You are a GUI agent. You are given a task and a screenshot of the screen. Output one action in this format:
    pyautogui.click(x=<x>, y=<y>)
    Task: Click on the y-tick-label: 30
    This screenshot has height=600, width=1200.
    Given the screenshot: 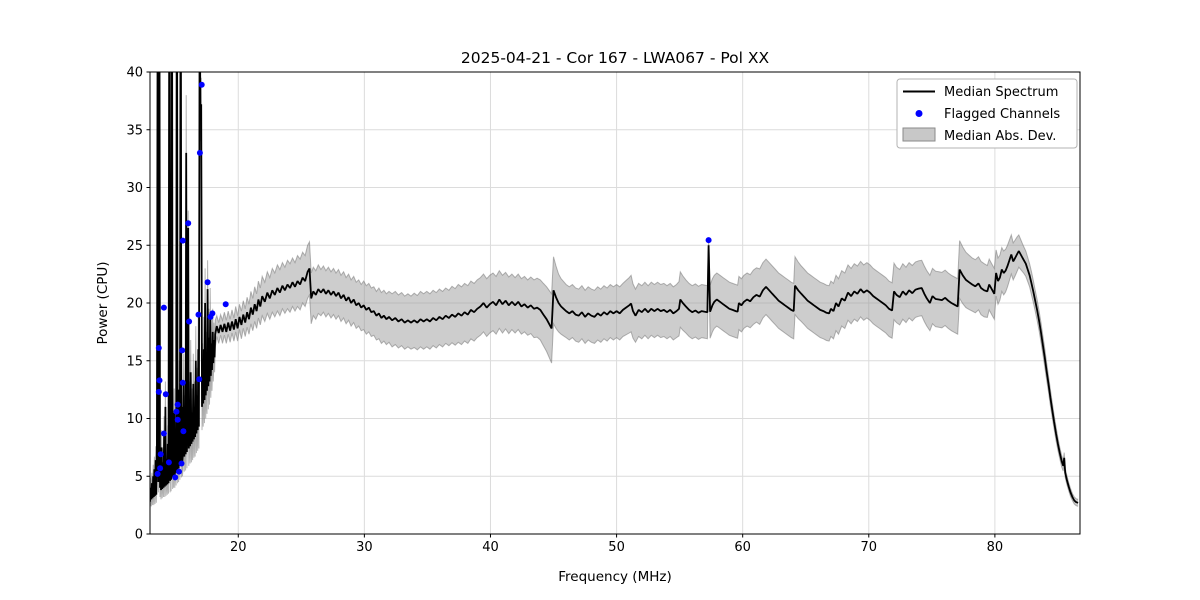 What is the action you would take?
    pyautogui.click(x=134, y=188)
    